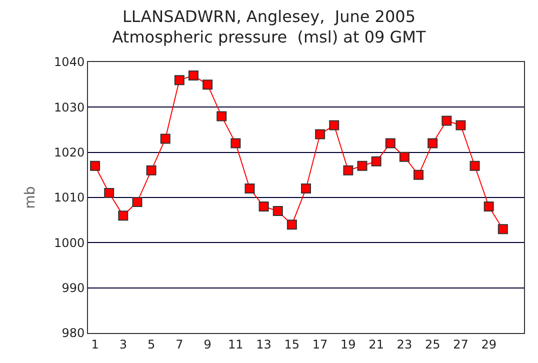 The image size is (538, 363). Describe the element at coordinates (264, 344) in the screenshot. I see `x-tick-label: 13` at that location.